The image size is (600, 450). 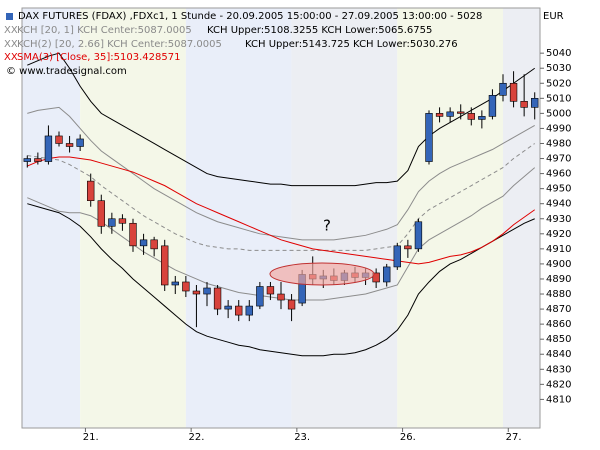 What do you see at coordinates (558, 219) in the screenshot?
I see `y-tick-label: 4930` at bounding box center [558, 219].